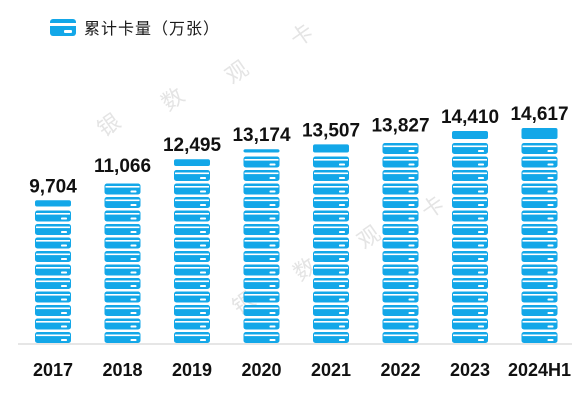 Image resolution: width=586 pixels, height=402 pixels. I want to click on data-label: 13,827, so click(400, 126).